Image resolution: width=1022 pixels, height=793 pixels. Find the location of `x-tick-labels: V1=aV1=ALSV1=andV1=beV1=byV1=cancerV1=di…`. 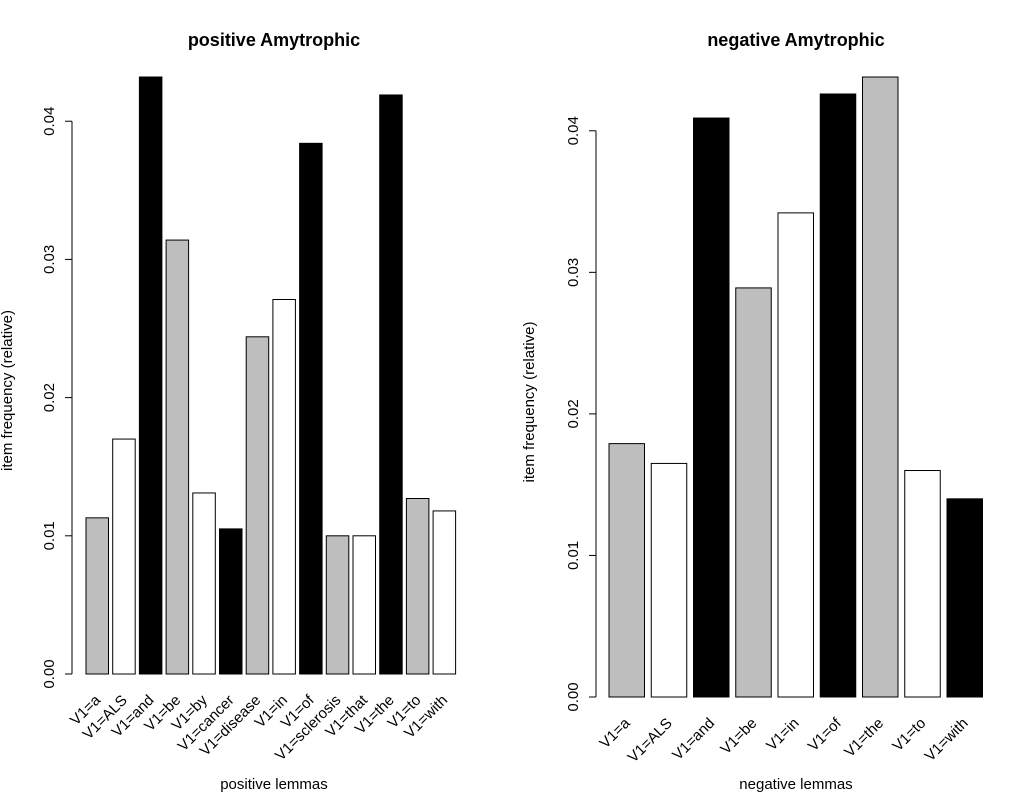

x-tick-labels: V1=aV1=ALSV1=andV1=beV1=byV1=cancerV1=di… is located at coordinates (259, 727).